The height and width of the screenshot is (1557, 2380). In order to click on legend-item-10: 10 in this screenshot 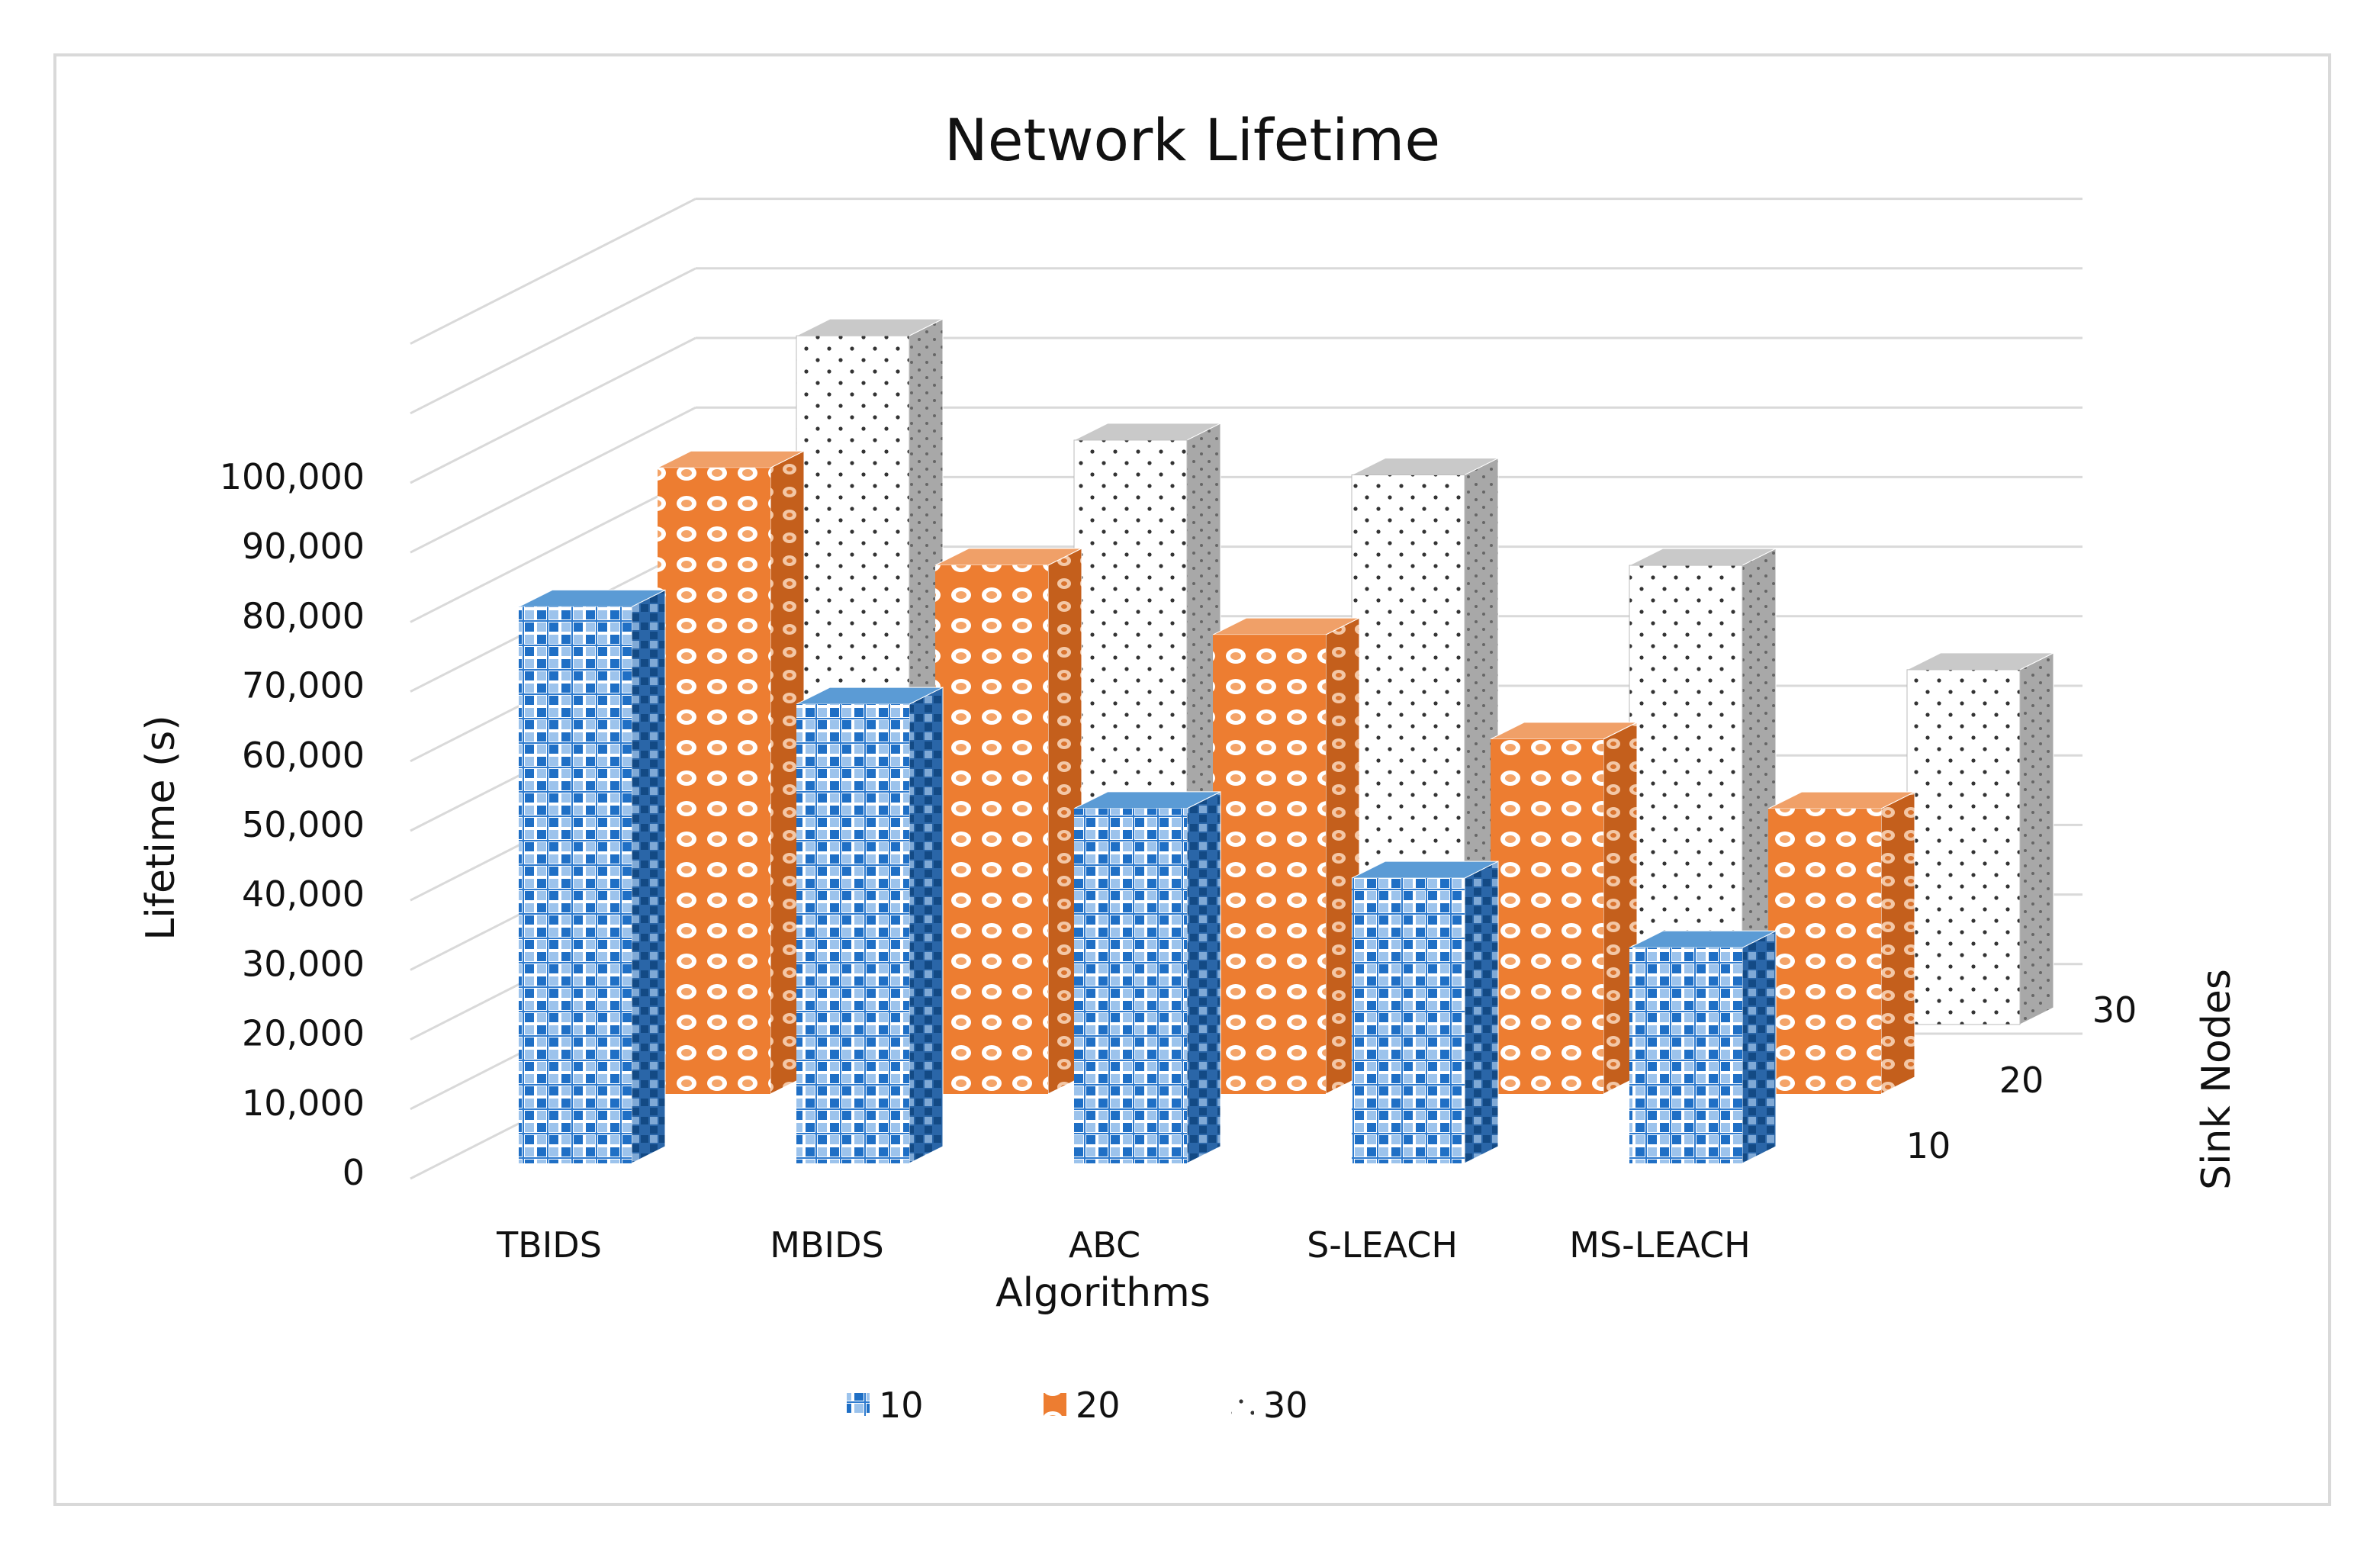, I will do `click(885, 1405)`.